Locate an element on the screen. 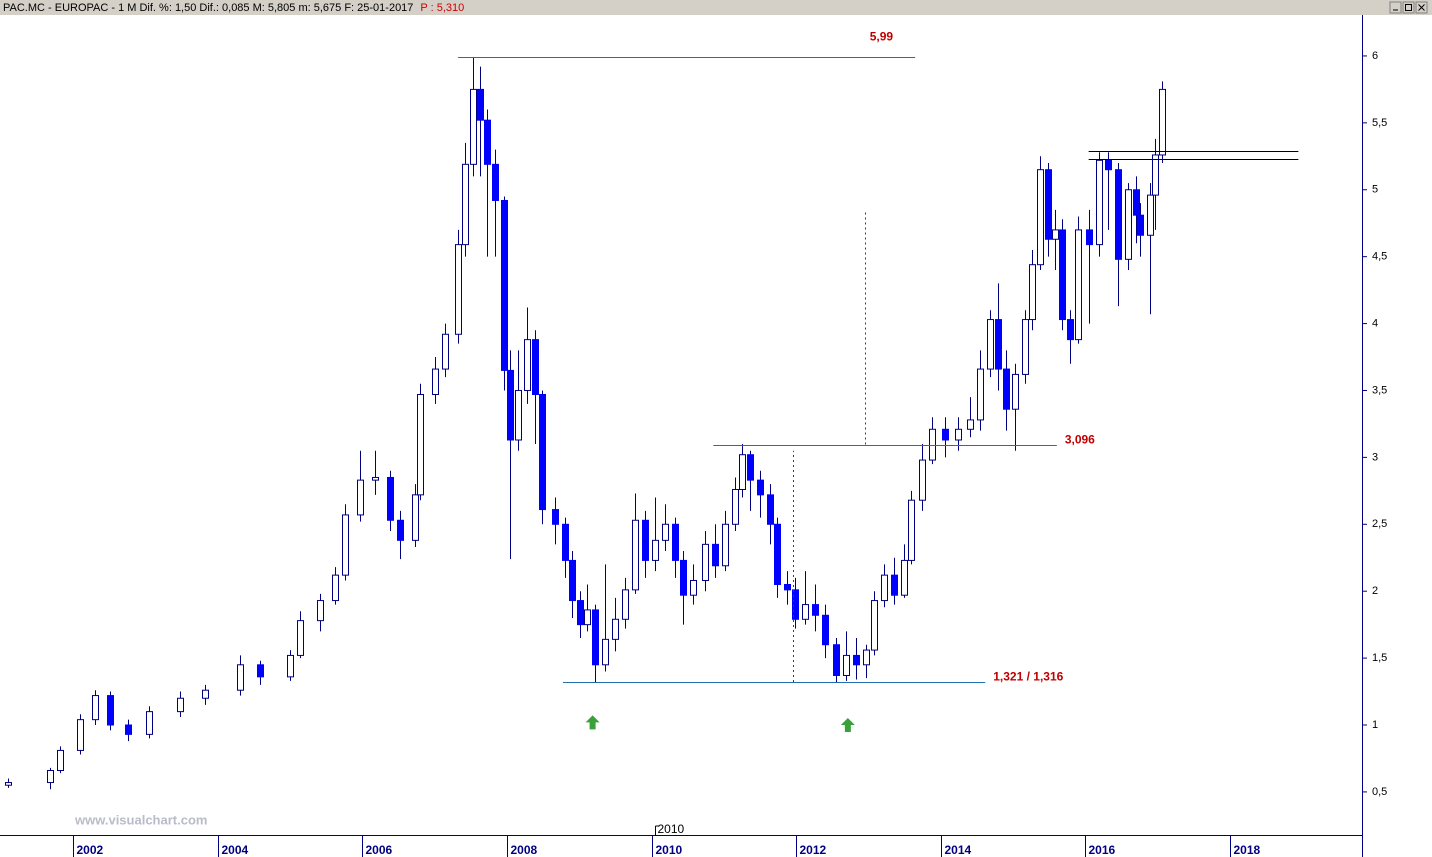 This screenshot has width=1432, height=857. y-tick-label: 3,5 is located at coordinates (1379, 390).